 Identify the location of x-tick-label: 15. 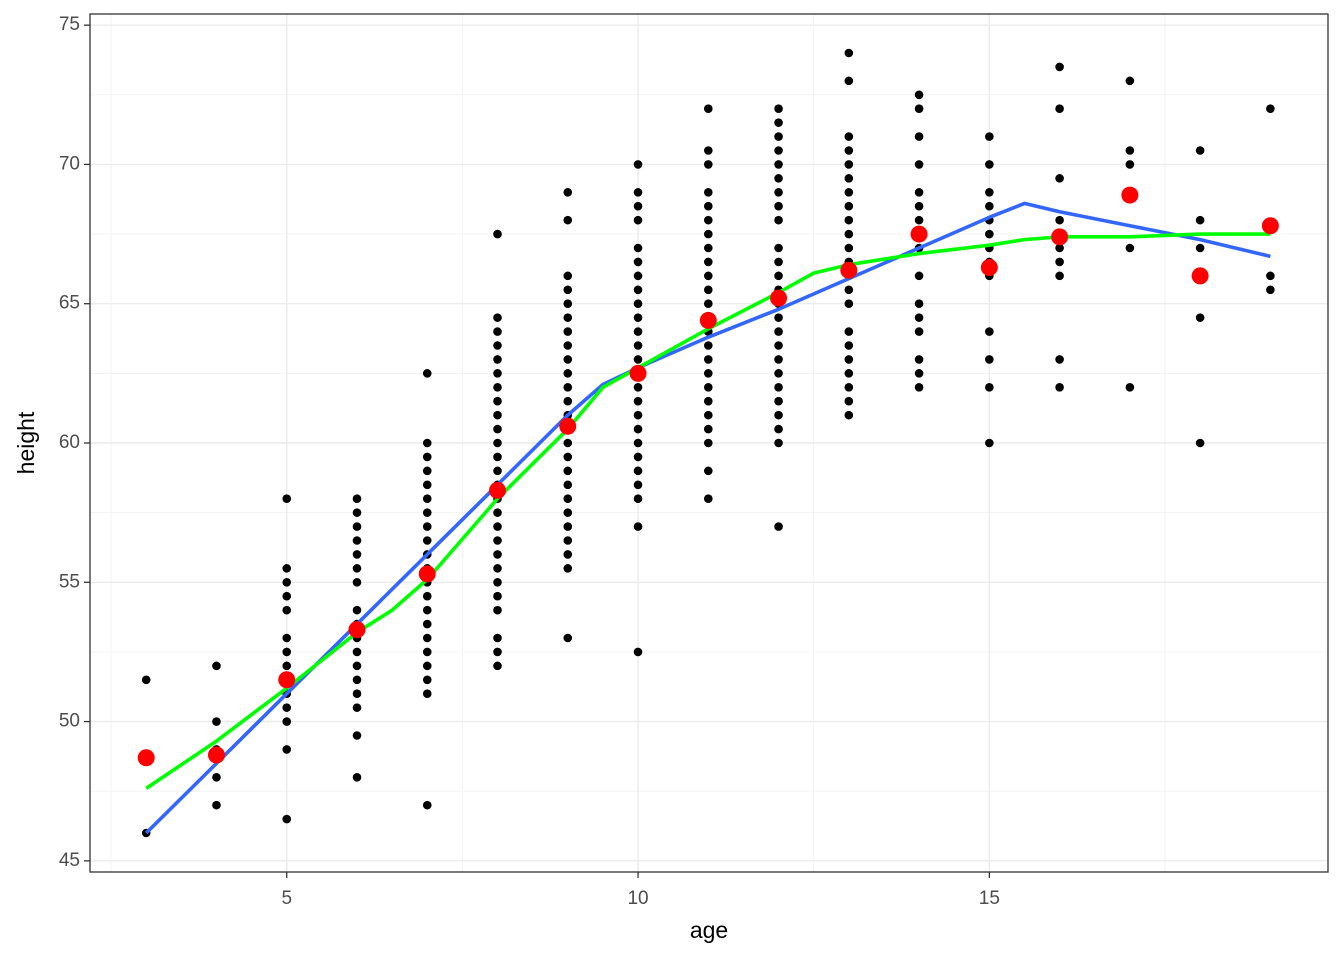
(989, 898).